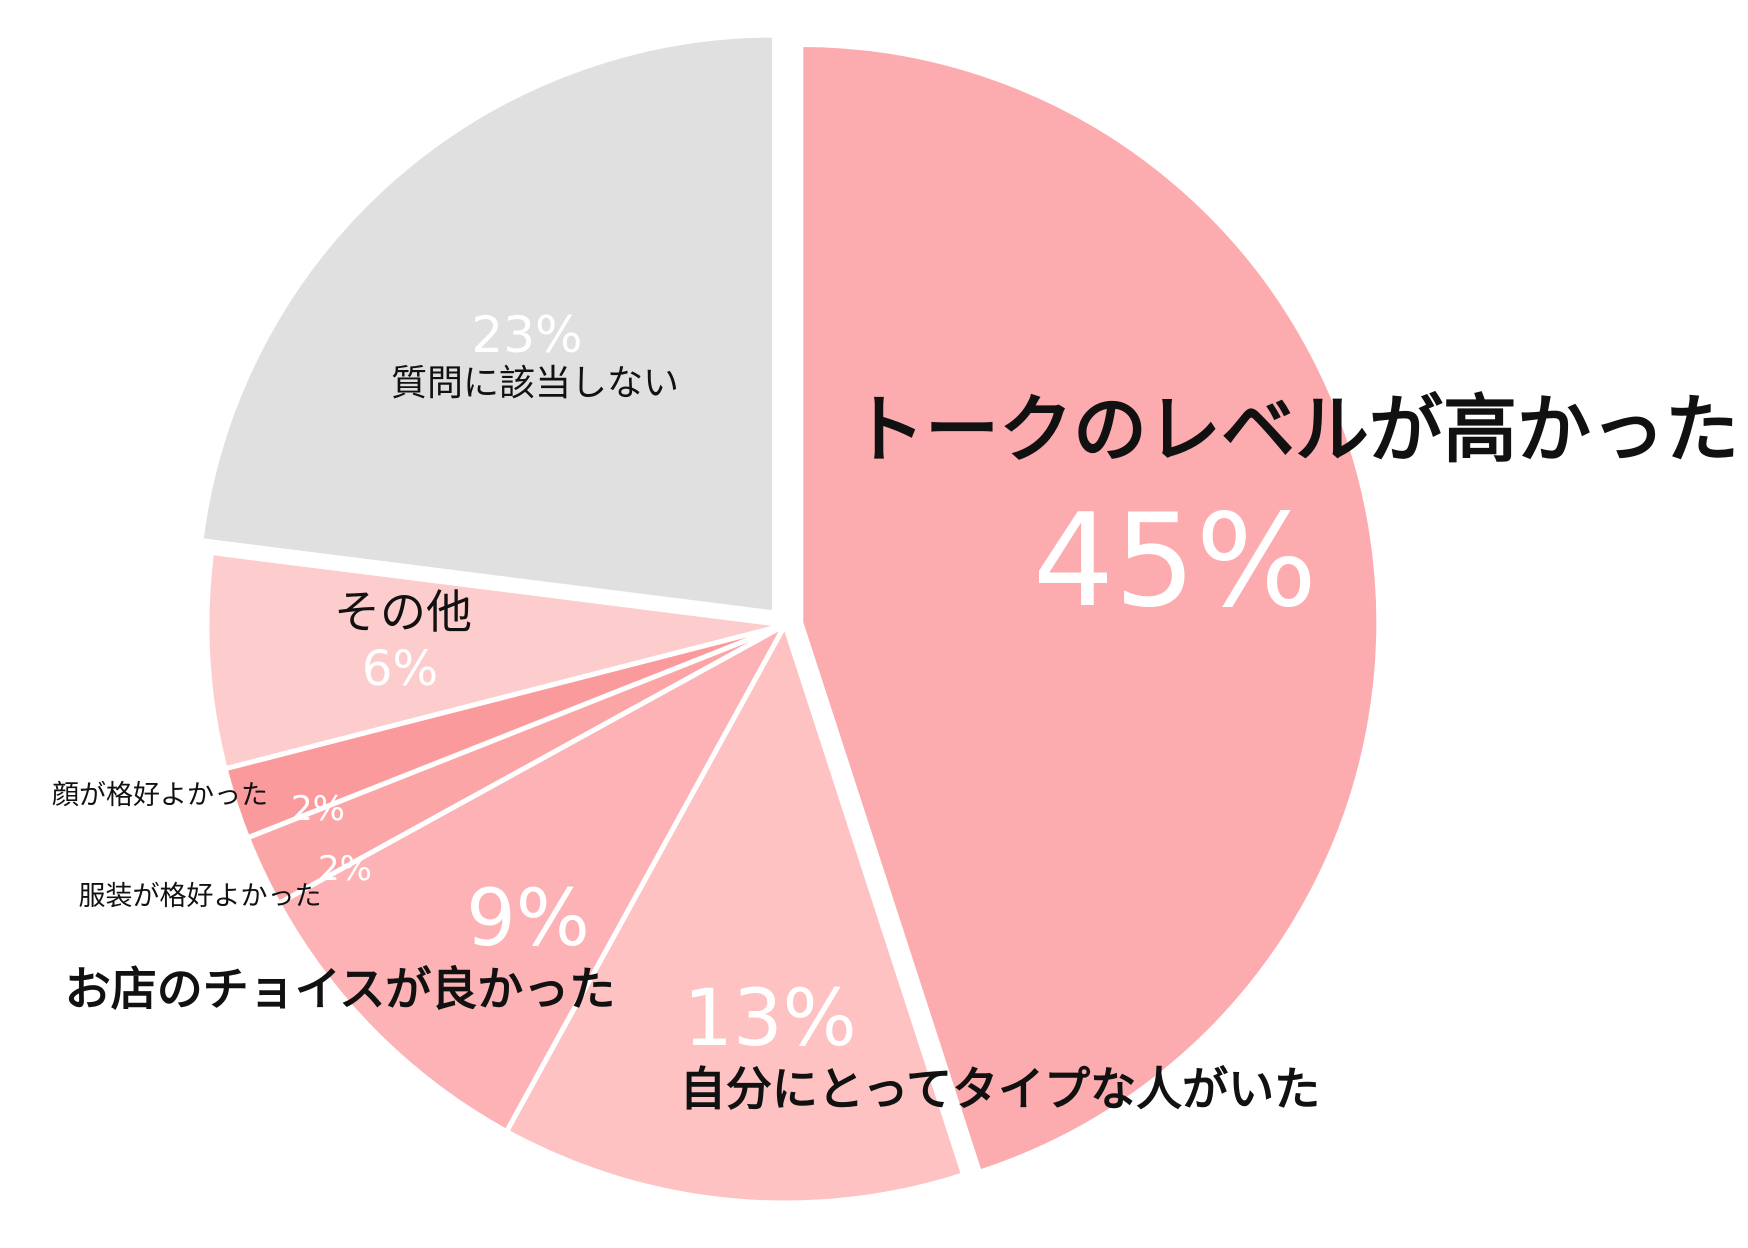  I want to click on slice-percent-face: 2%, so click(318, 809).